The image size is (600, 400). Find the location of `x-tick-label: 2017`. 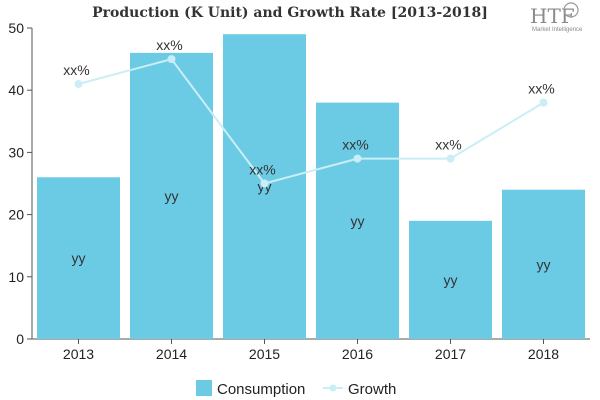

x-tick-label: 2017 is located at coordinates (450, 354).